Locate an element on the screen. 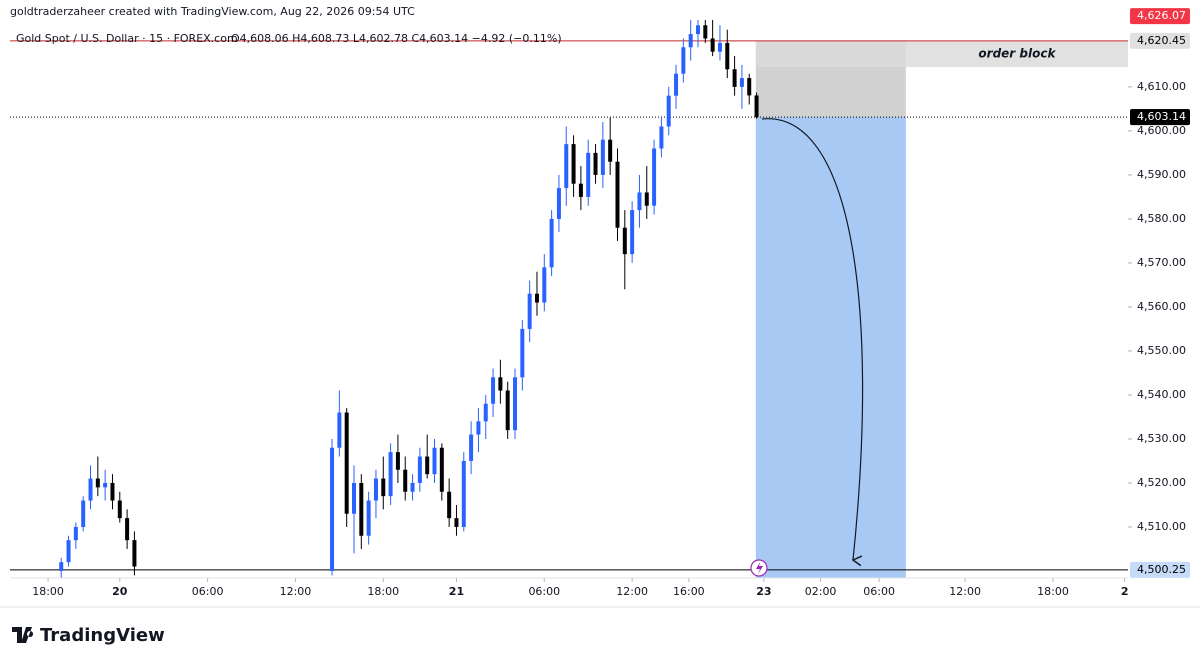 Image resolution: width=1200 pixels, height=663 pixels. y-tick-label: 4,560.00 is located at coordinates (1161, 306).